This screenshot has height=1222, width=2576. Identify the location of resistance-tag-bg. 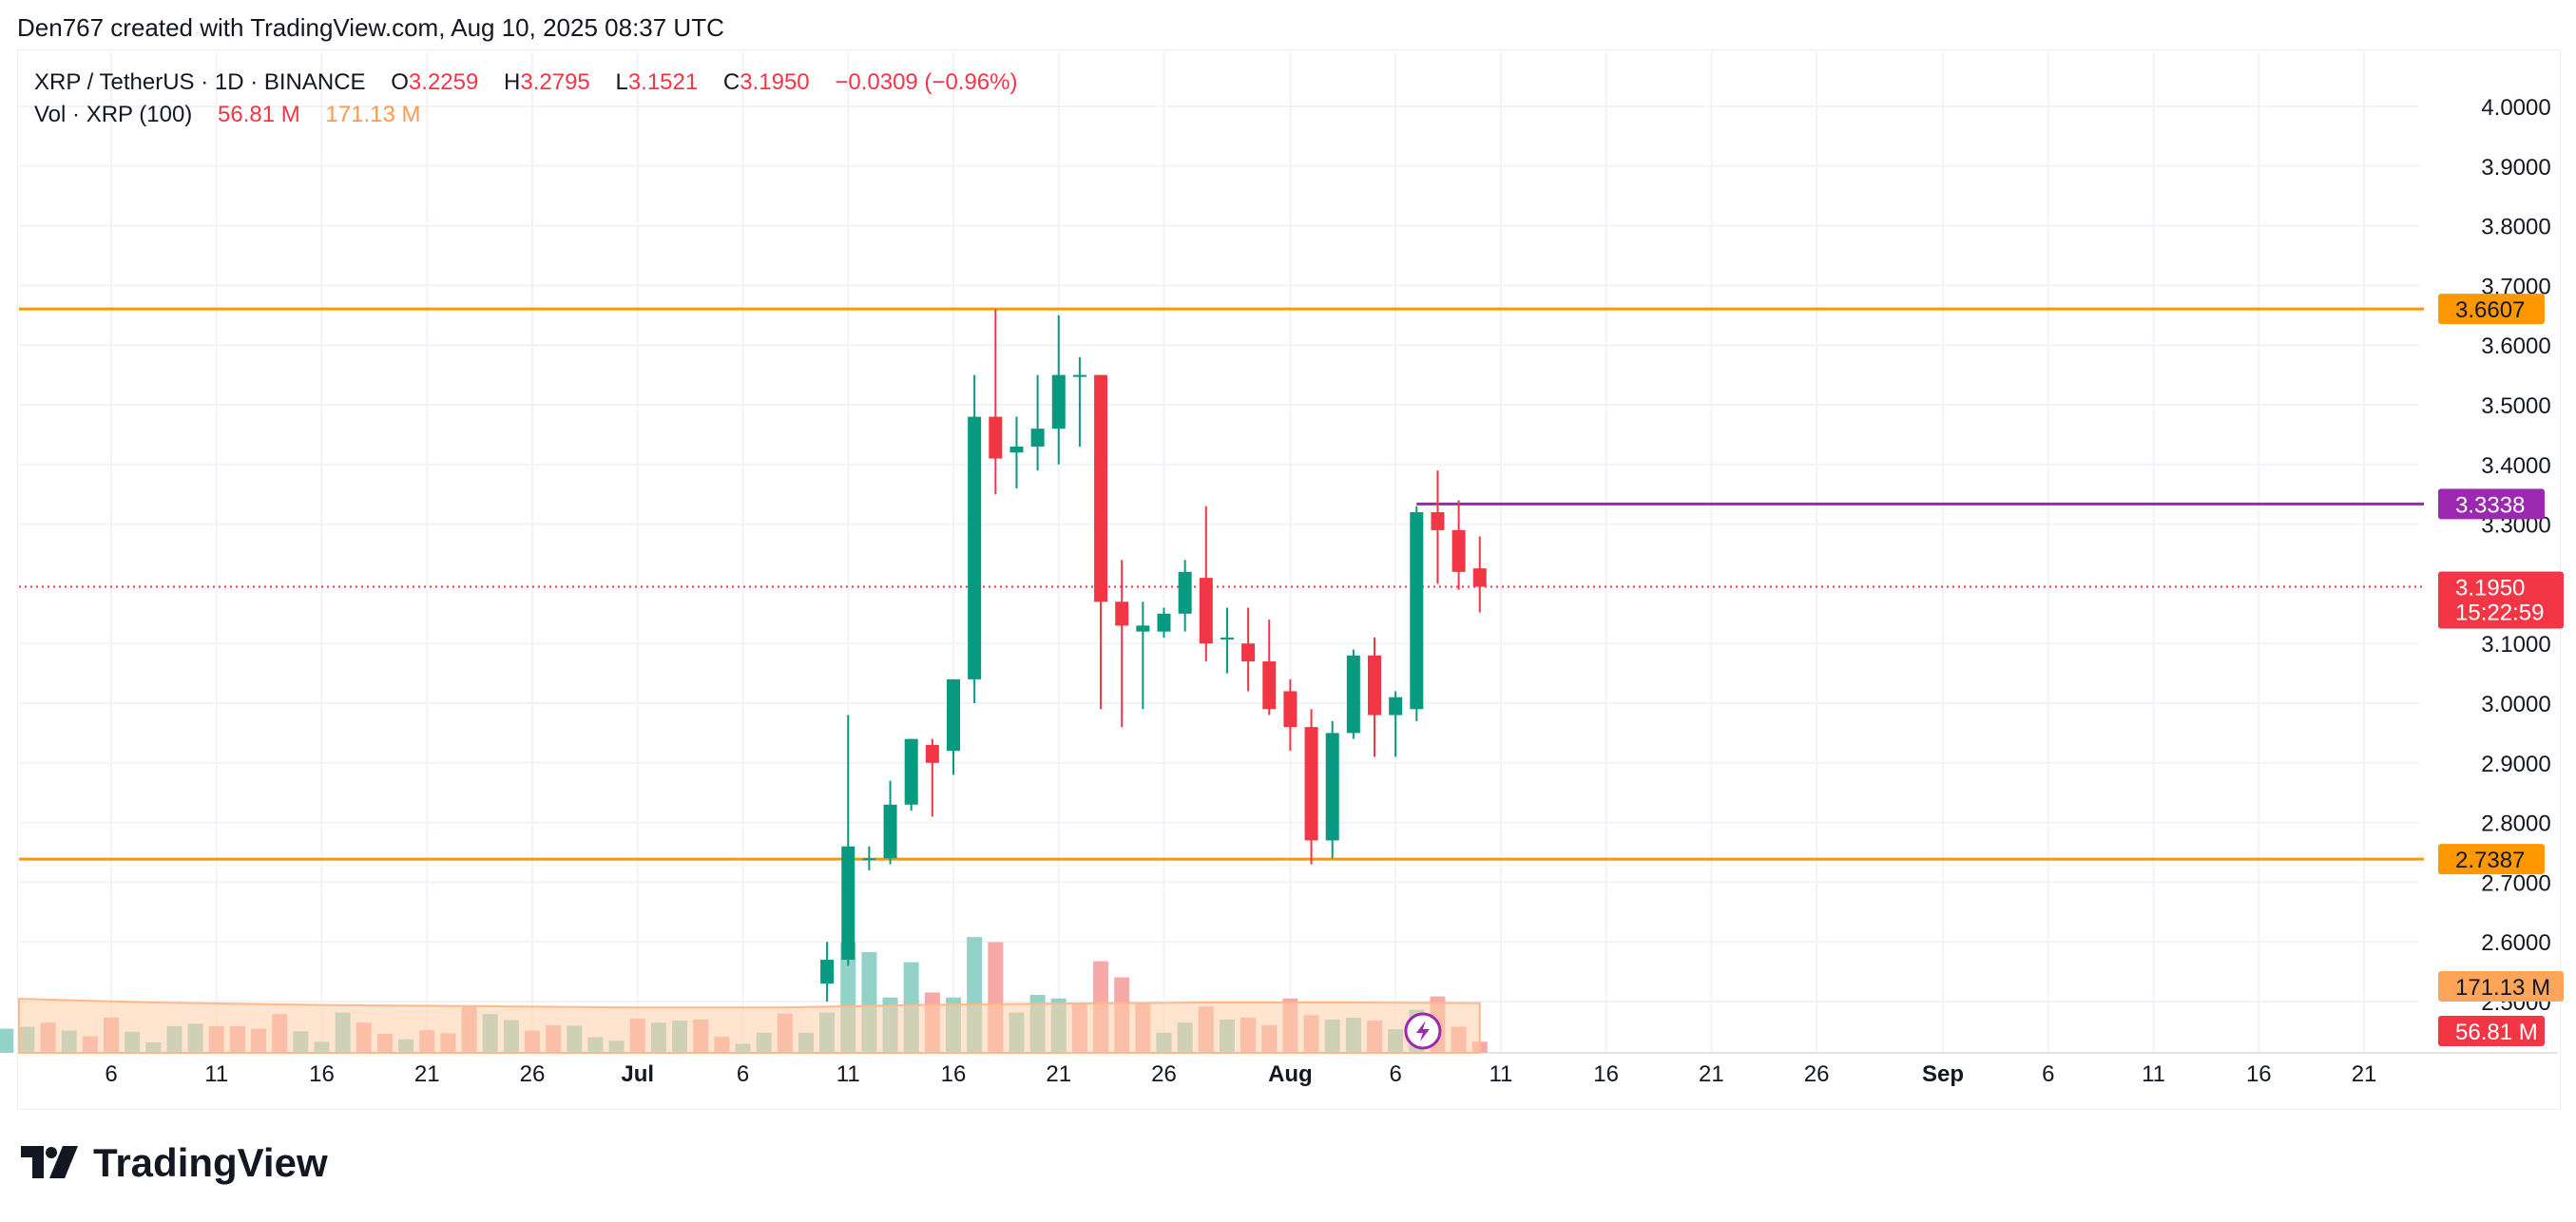
(2491, 309).